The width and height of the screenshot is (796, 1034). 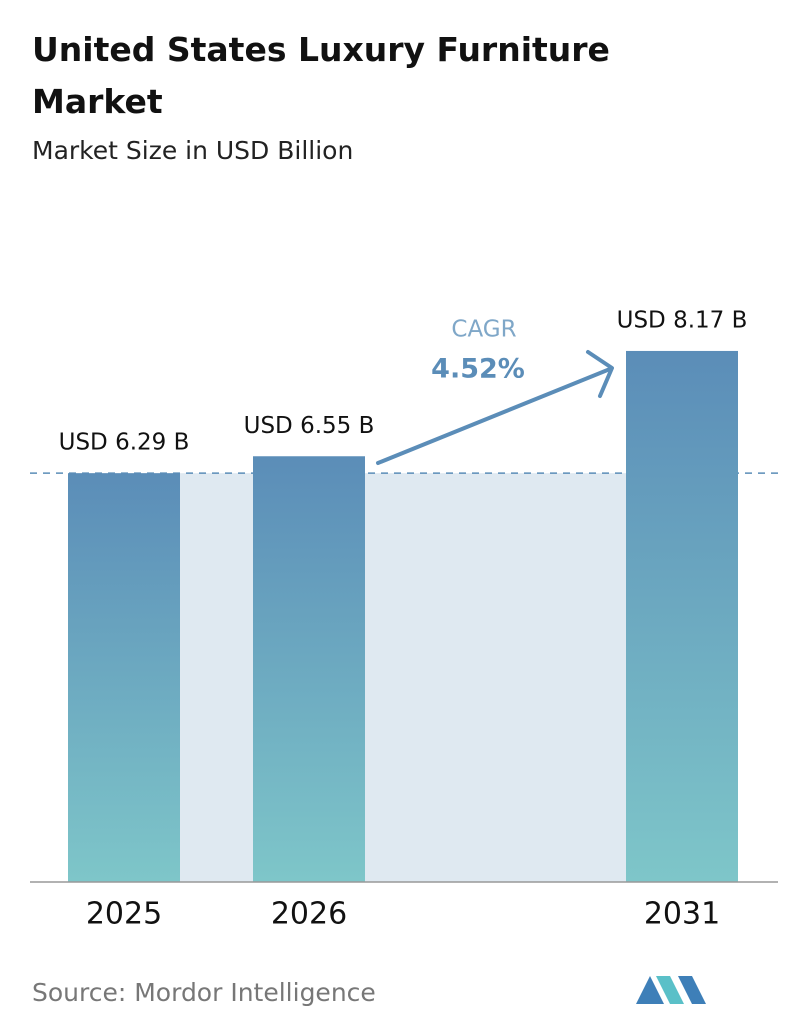 What do you see at coordinates (124, 443) in the screenshot?
I see `value-label: USD 6.29 B` at bounding box center [124, 443].